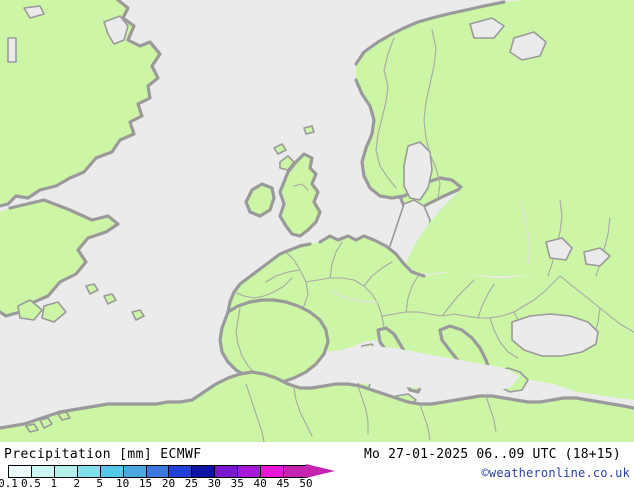 The height and width of the screenshot is (490, 634). I want to click on colorbar-tick-labels: 0.1 0.5 1 2 5 10 15 20 25 30 35 40 45 50, so click(170, 483).